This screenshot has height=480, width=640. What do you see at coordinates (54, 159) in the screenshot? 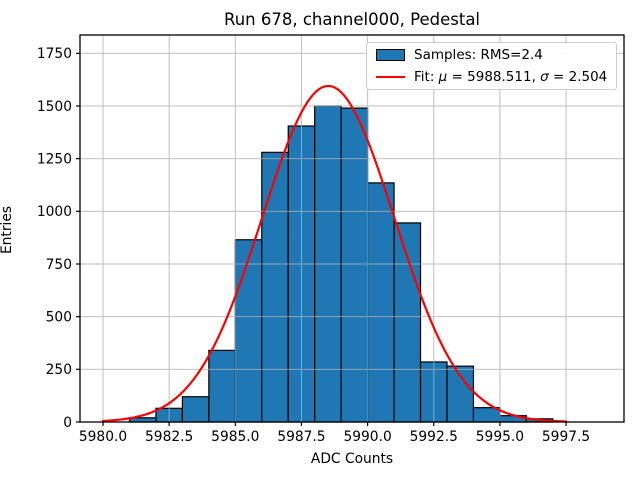
I see `y-tick-label: 1250` at bounding box center [54, 159].